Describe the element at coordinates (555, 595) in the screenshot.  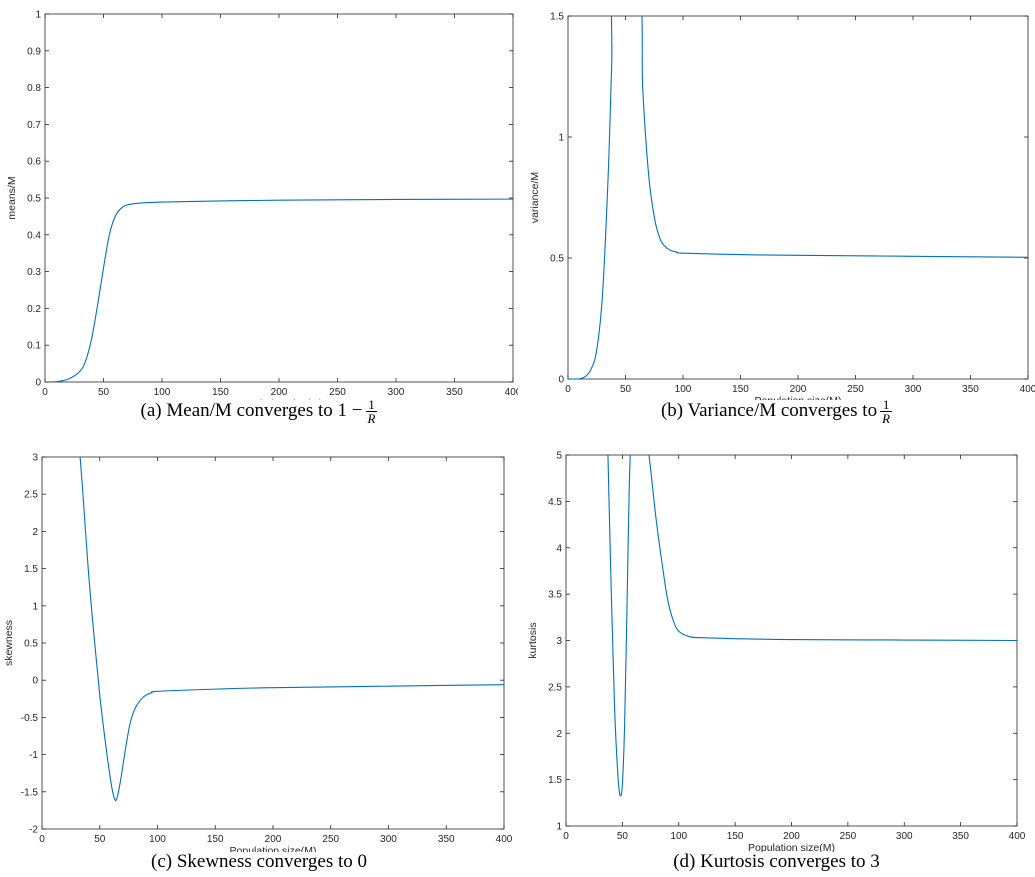
I see `y-tick-label-d: 3.5` at that location.